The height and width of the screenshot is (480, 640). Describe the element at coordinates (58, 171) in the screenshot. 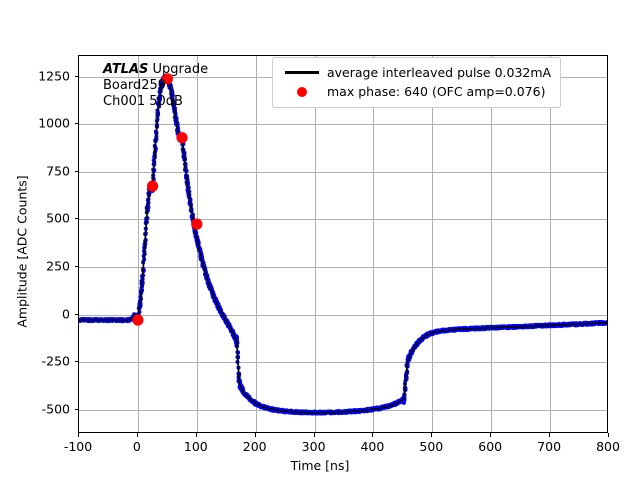

I see `ytick-label: 750` at that location.